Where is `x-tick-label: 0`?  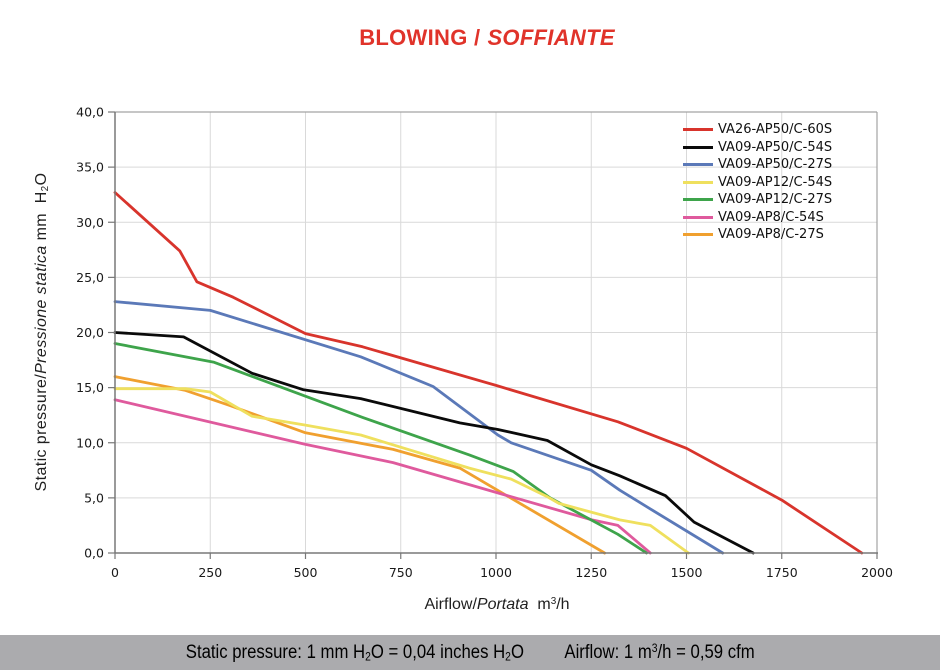 x-tick-label: 0 is located at coordinates (115, 572).